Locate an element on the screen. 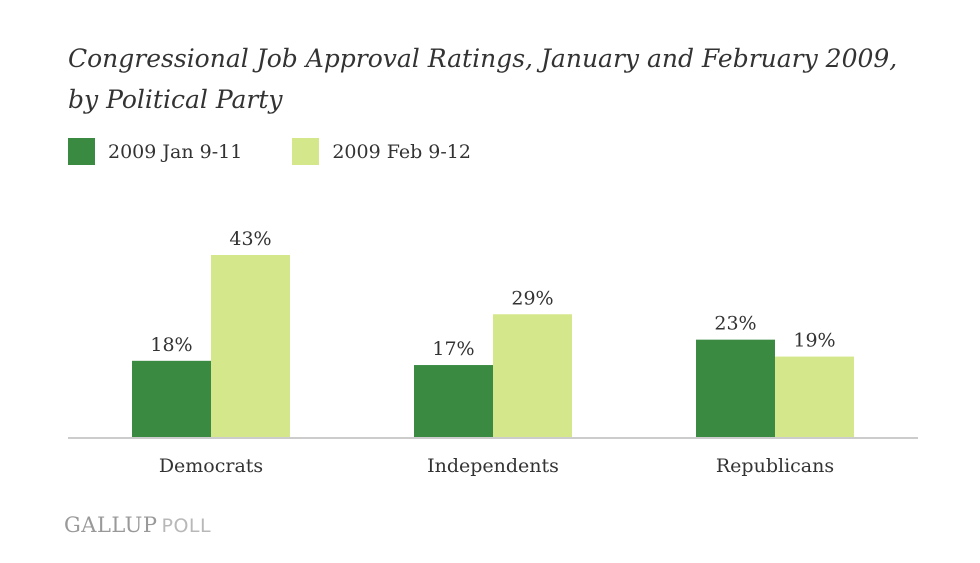 The image size is (980, 563). gallup-poll-logo: GALLUP POLL is located at coordinates (137, 525).